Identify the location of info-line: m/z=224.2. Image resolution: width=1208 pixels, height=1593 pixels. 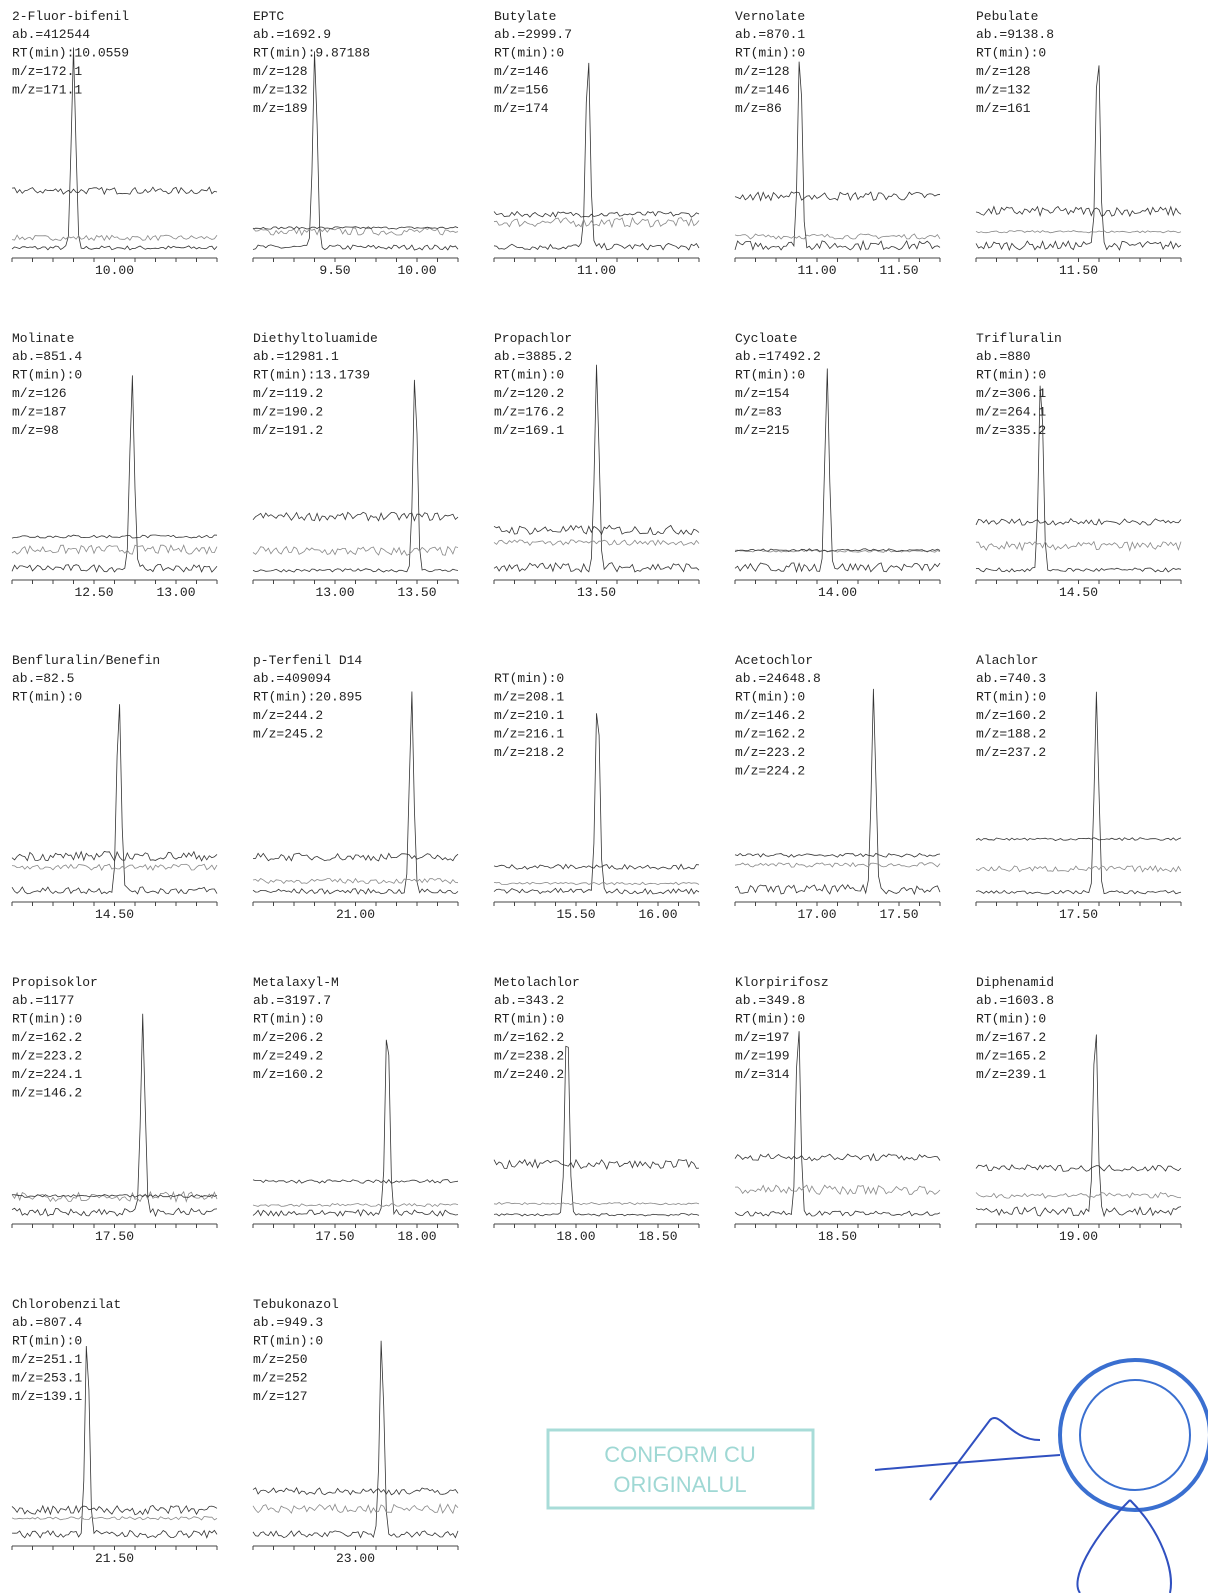
(770, 771).